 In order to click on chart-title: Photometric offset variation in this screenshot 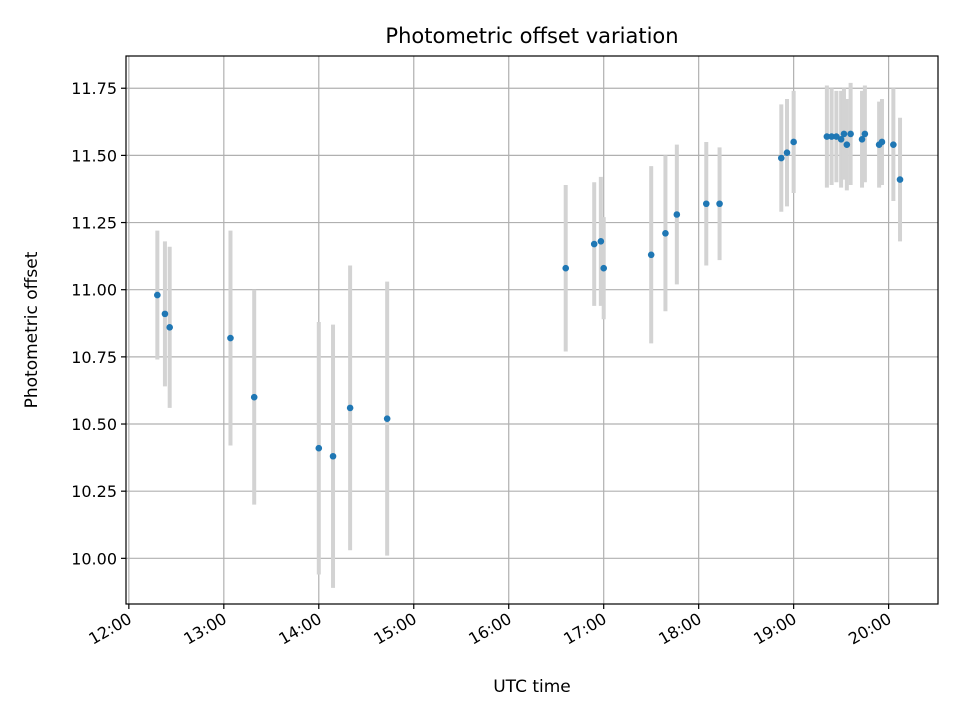, I will do `click(531, 36)`.